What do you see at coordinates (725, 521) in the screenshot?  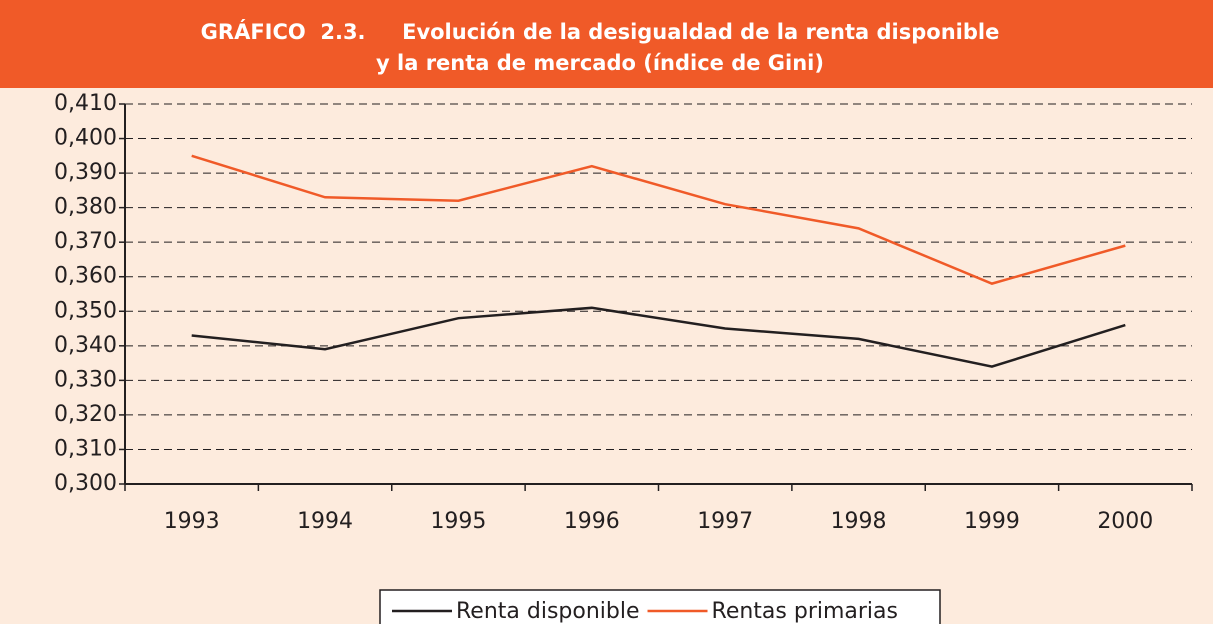 I see `x-tick-label: 1997` at bounding box center [725, 521].